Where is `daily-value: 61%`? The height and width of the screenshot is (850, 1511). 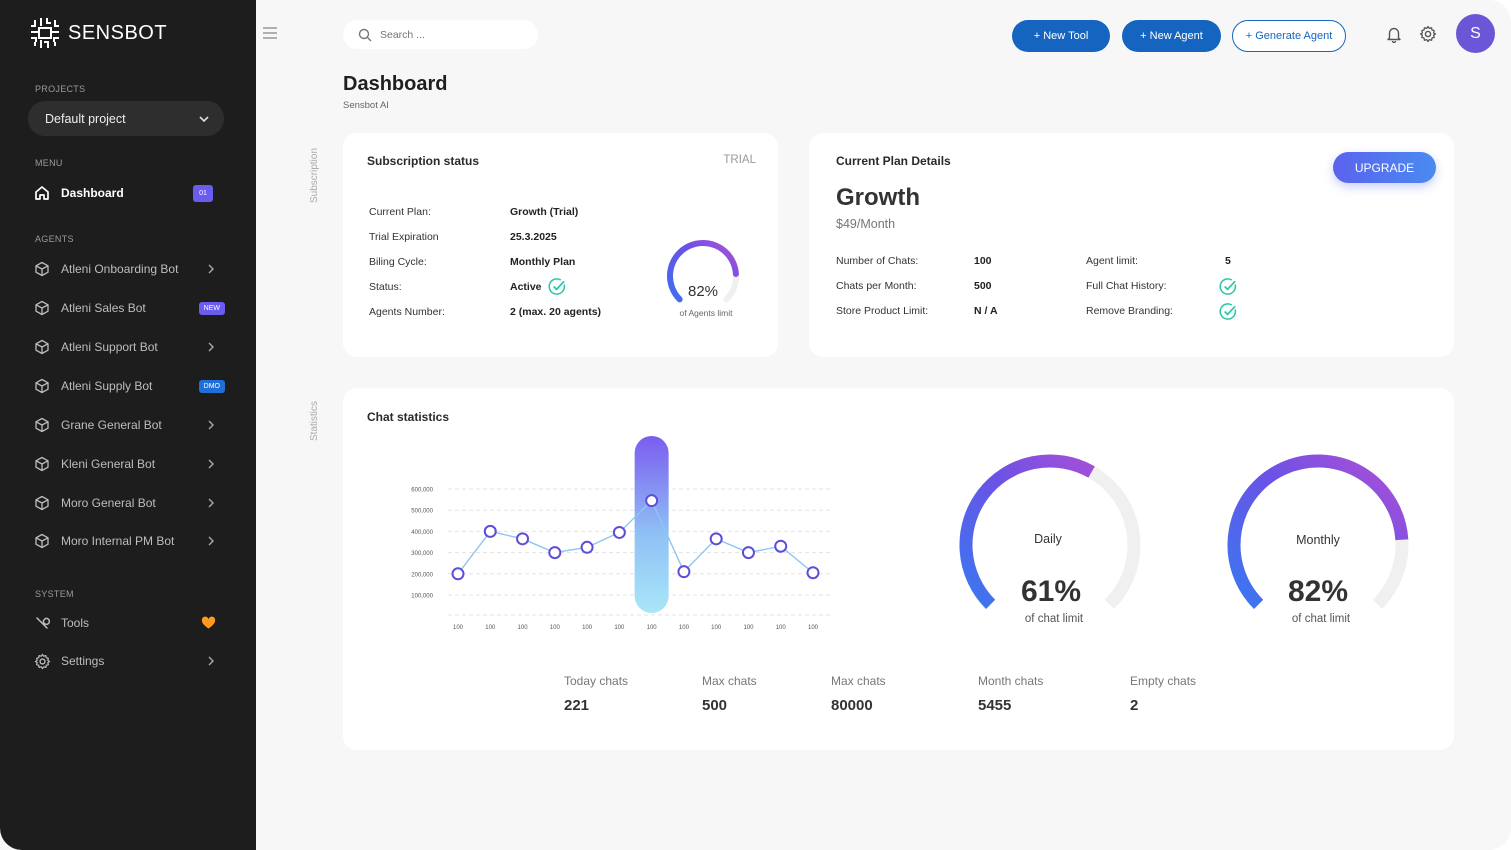
daily-value: 61% is located at coordinates (1051, 591).